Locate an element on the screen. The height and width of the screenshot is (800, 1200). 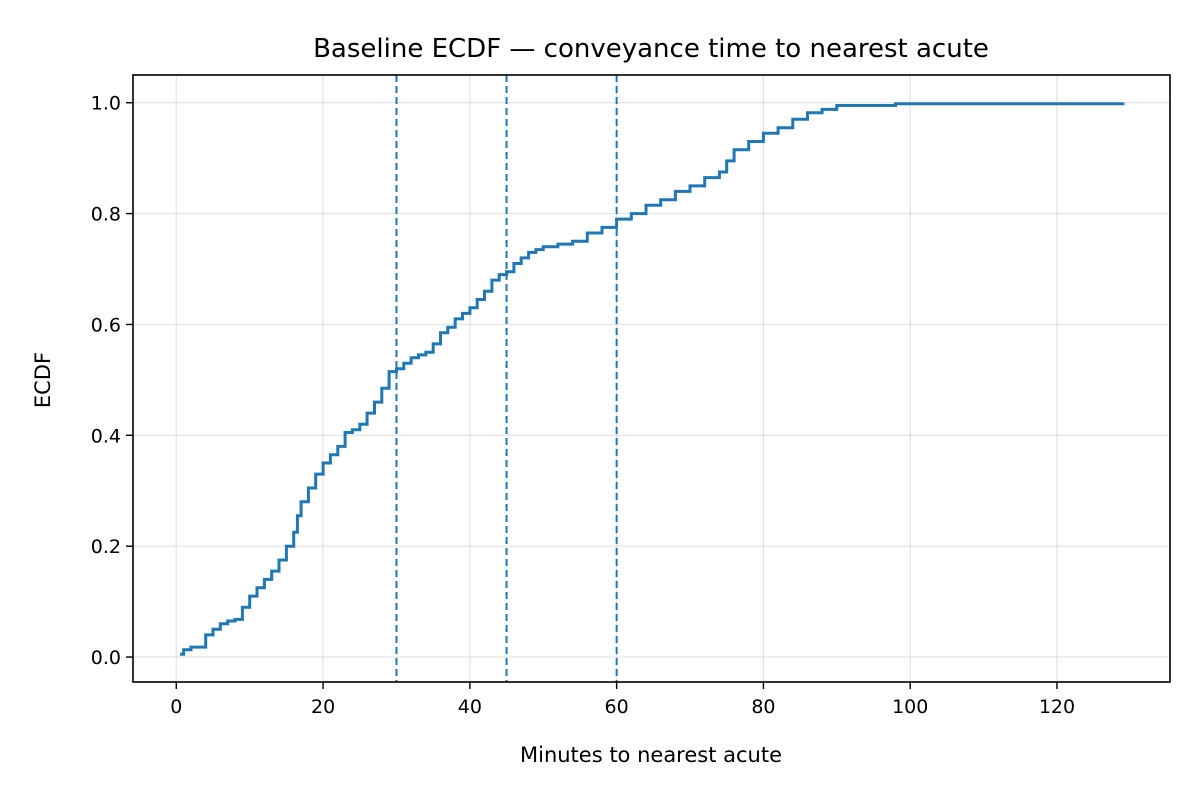
x-axis-label: Minutes to nearest acute is located at coordinates (651, 755).